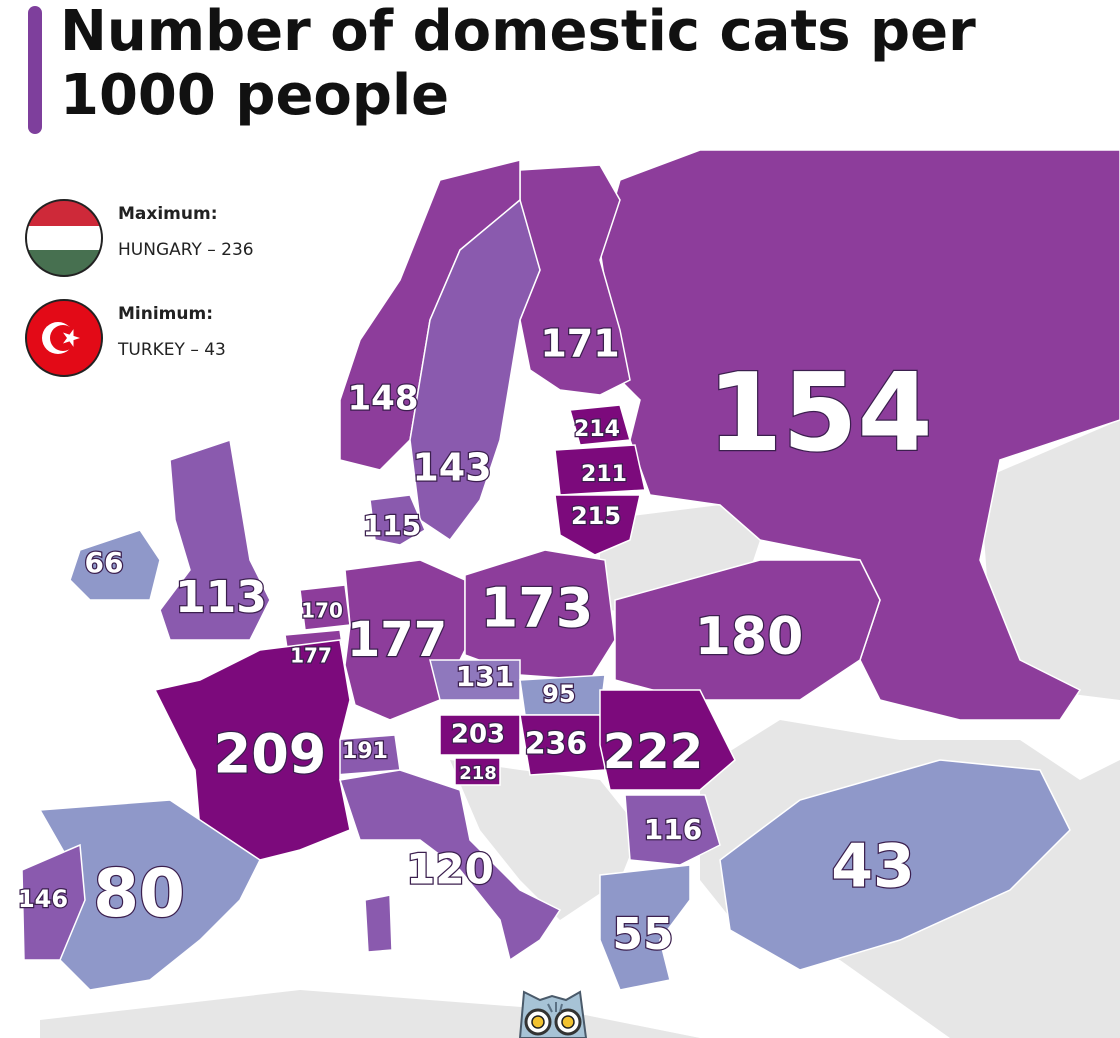 The width and height of the screenshot is (1120, 1038). What do you see at coordinates (378, 923) in the screenshot?
I see `country-sardinia` at bounding box center [378, 923].